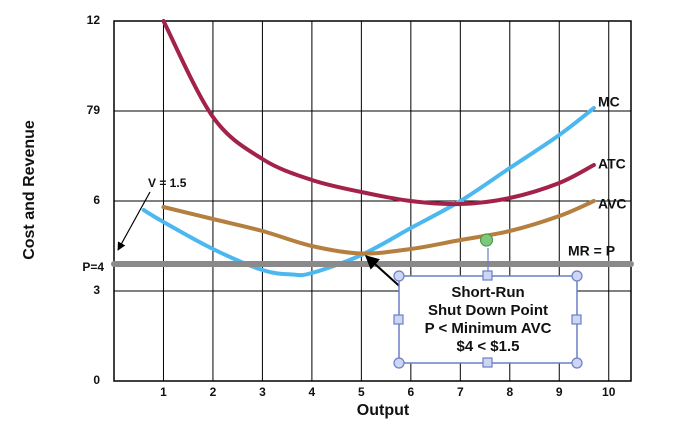  What do you see at coordinates (96, 380) in the screenshot?
I see `y-tick-label: 0` at bounding box center [96, 380].